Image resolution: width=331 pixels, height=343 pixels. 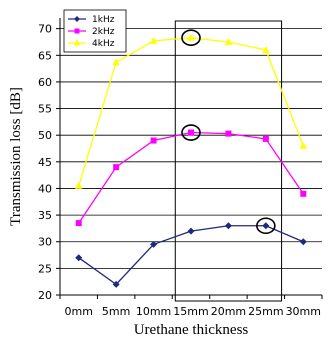 I want to click on y-tick-label: 35, so click(x=45, y=215).